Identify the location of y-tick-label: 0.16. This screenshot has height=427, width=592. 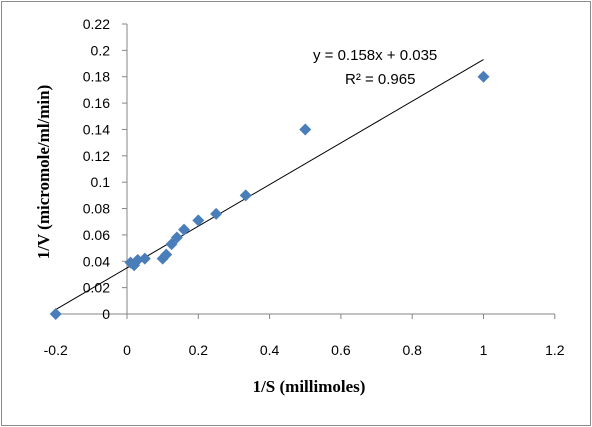
(96, 103).